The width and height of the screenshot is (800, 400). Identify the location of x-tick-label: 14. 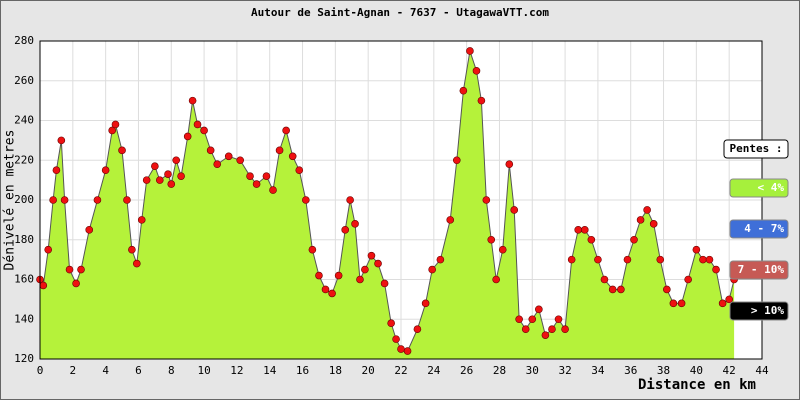
(270, 370).